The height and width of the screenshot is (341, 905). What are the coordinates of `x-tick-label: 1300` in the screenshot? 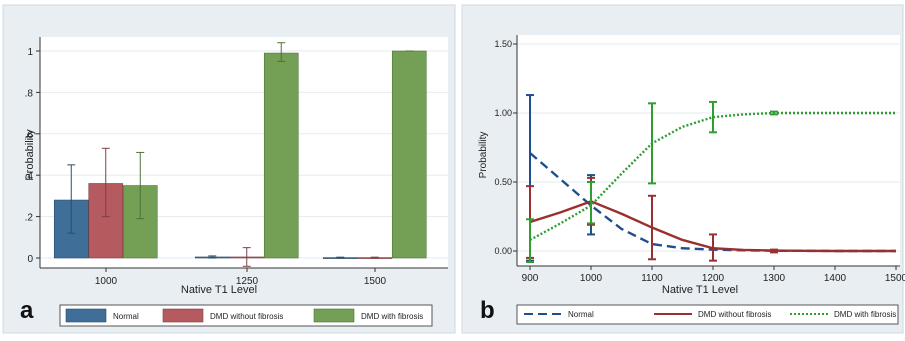 It's located at (774, 278).